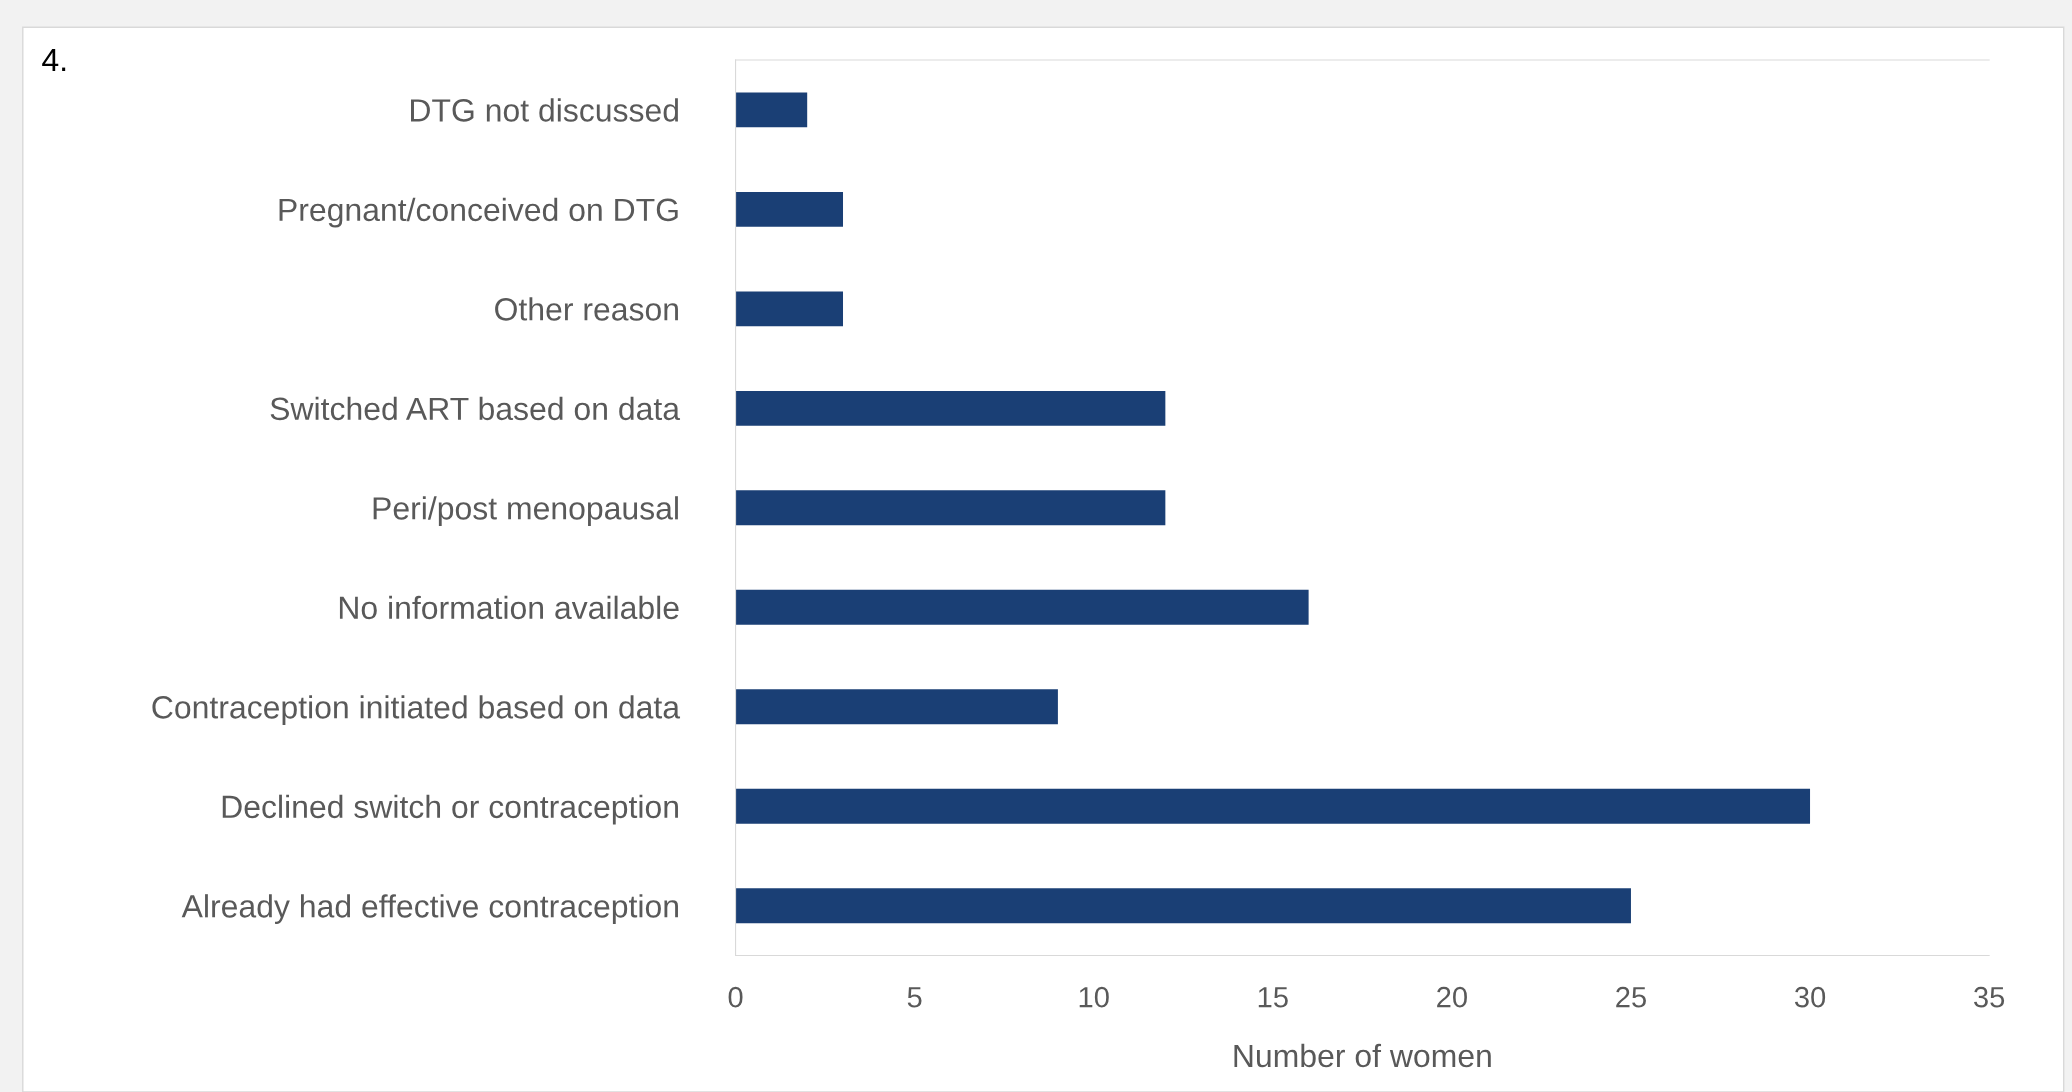  What do you see at coordinates (1362, 1055) in the screenshot?
I see `x-axis-title: Number of women` at bounding box center [1362, 1055].